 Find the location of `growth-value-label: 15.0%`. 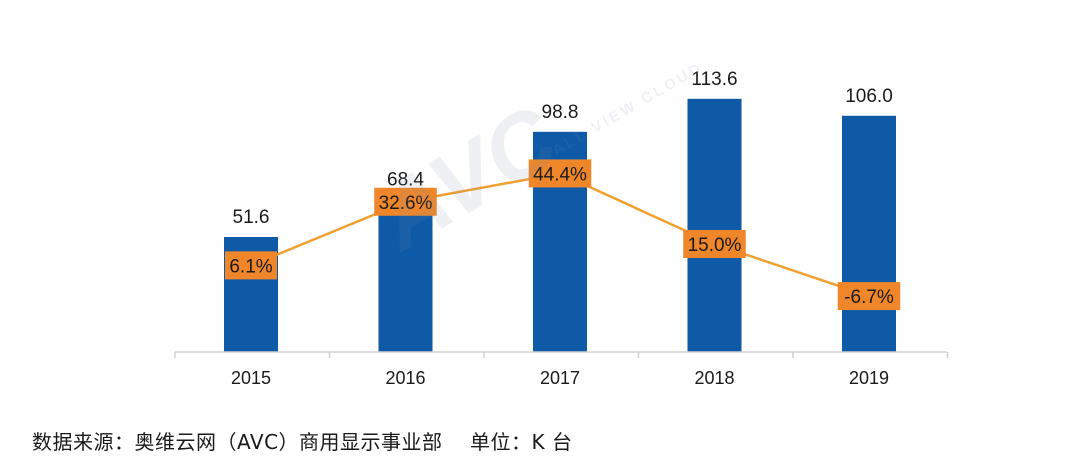

growth-value-label: 15.0% is located at coordinates (715, 245).